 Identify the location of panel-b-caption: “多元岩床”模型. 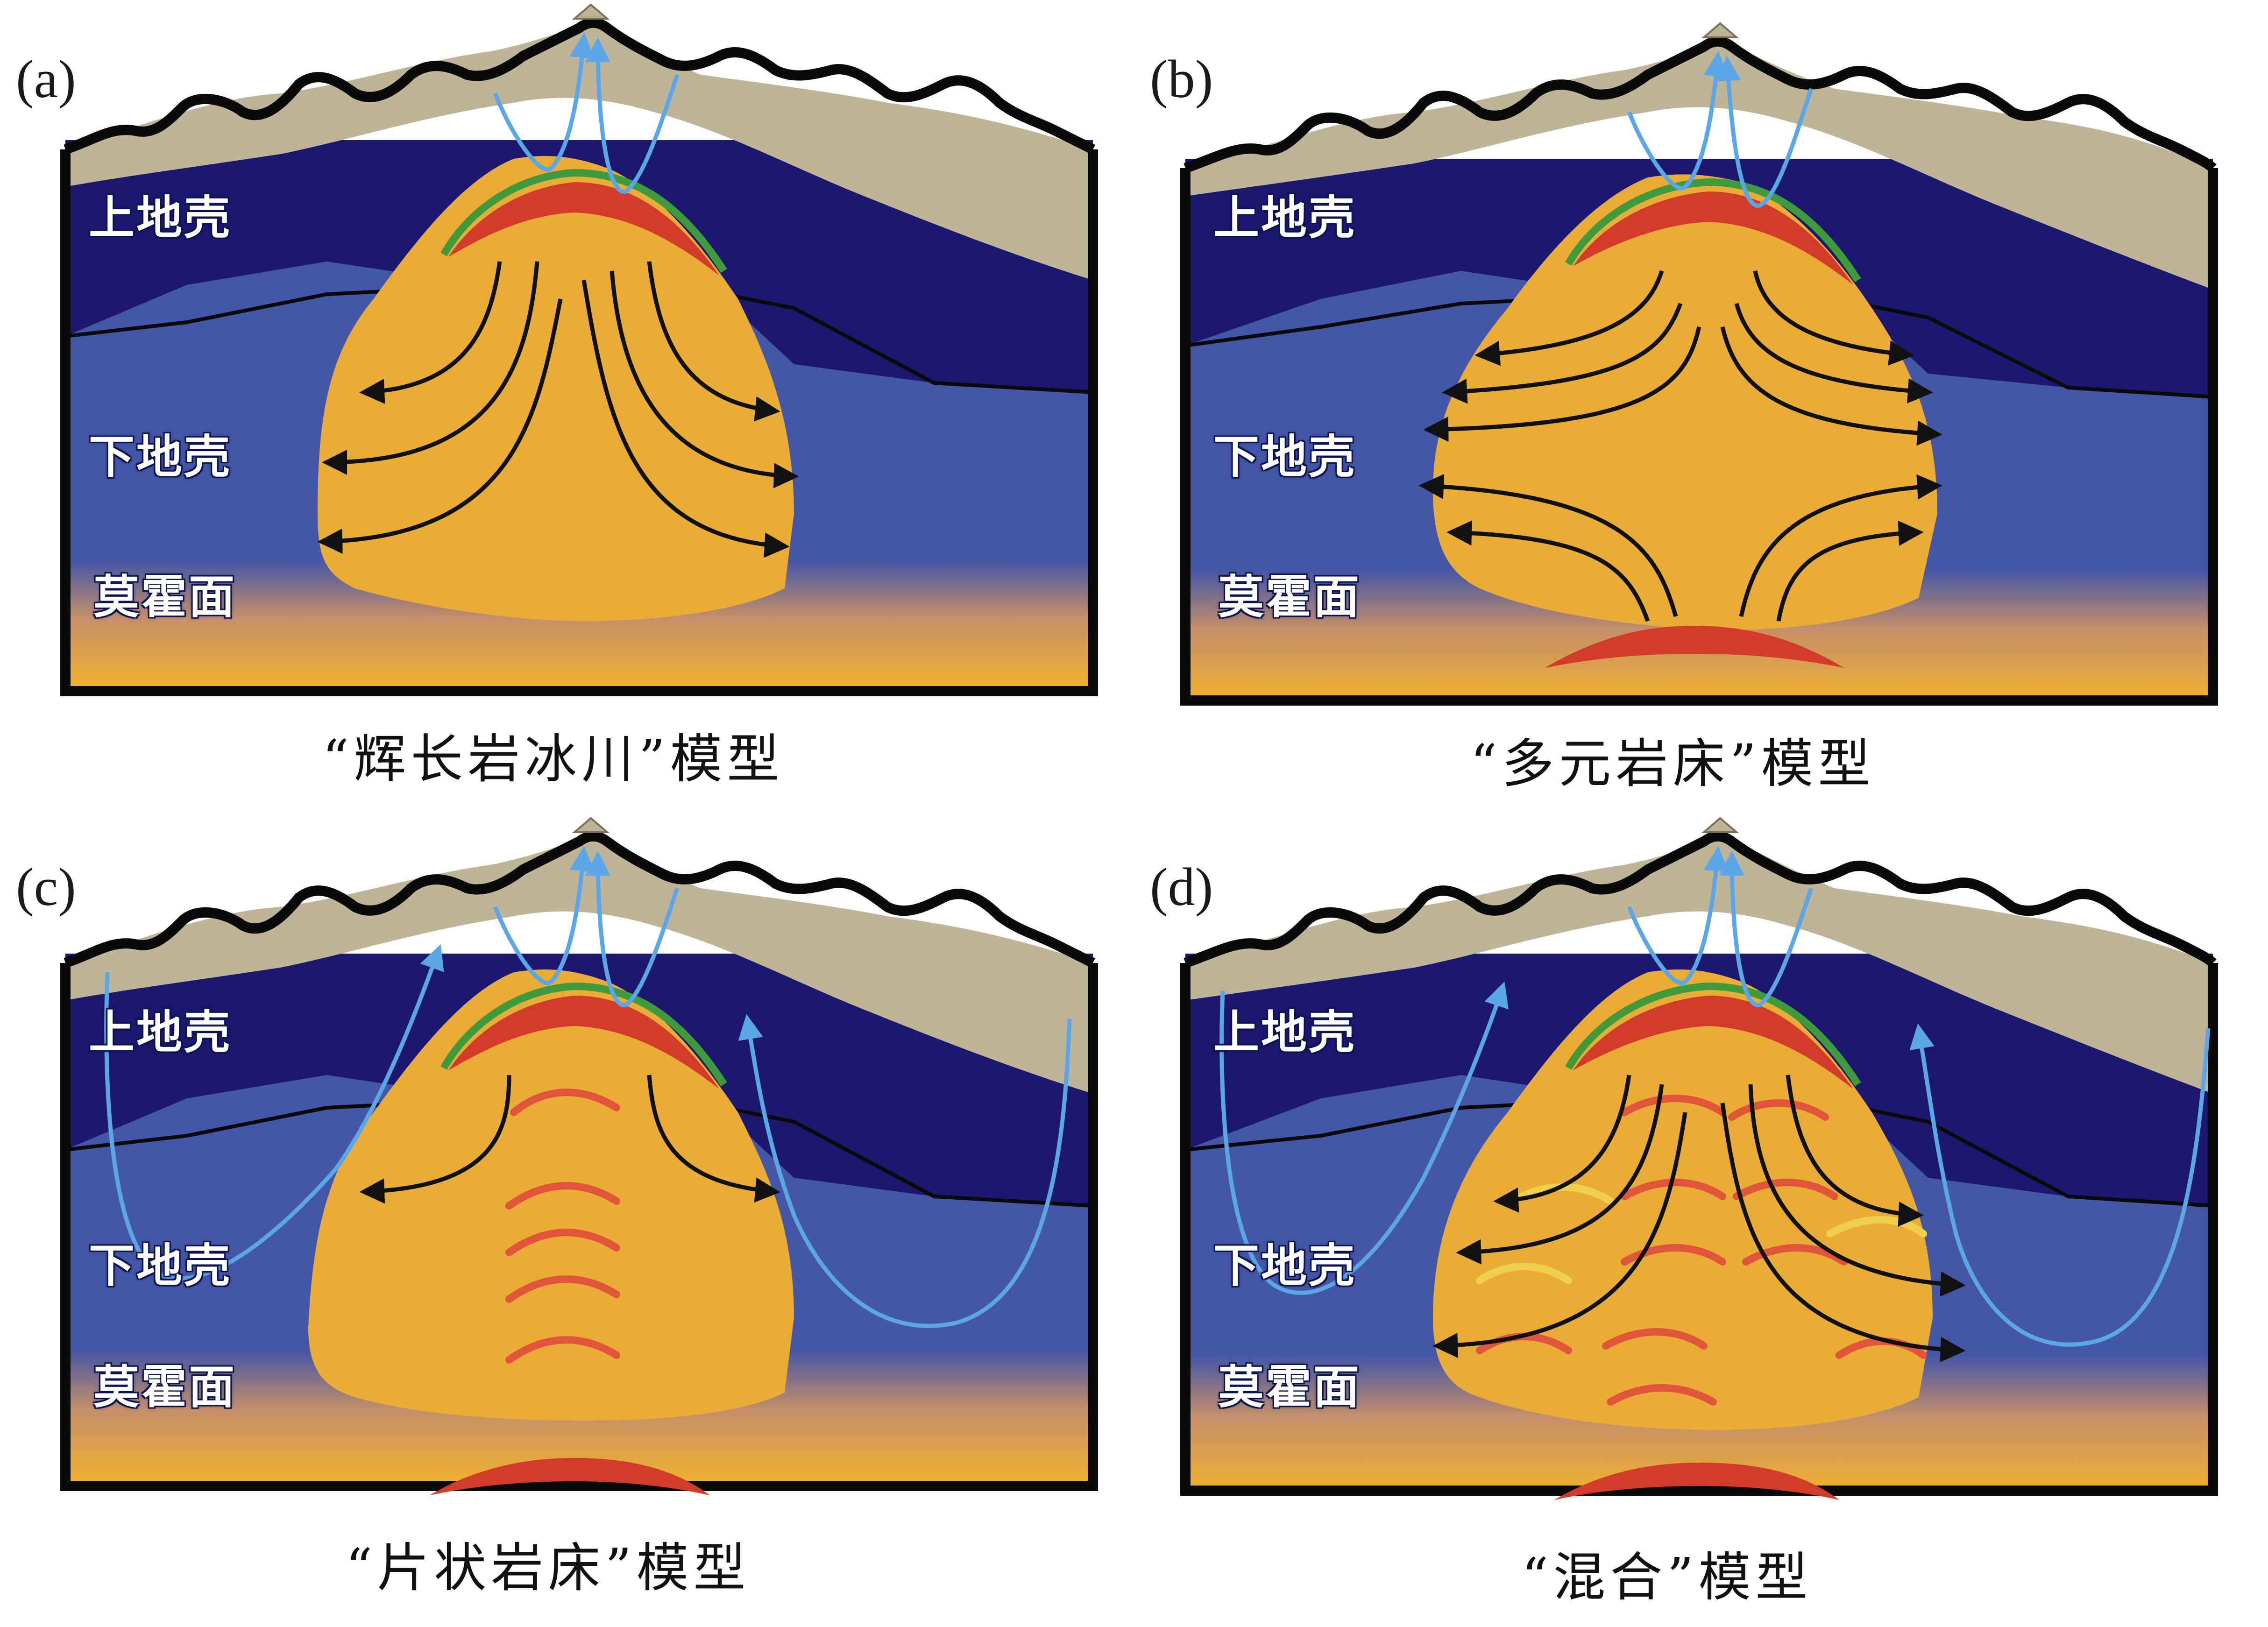
(1672, 764).